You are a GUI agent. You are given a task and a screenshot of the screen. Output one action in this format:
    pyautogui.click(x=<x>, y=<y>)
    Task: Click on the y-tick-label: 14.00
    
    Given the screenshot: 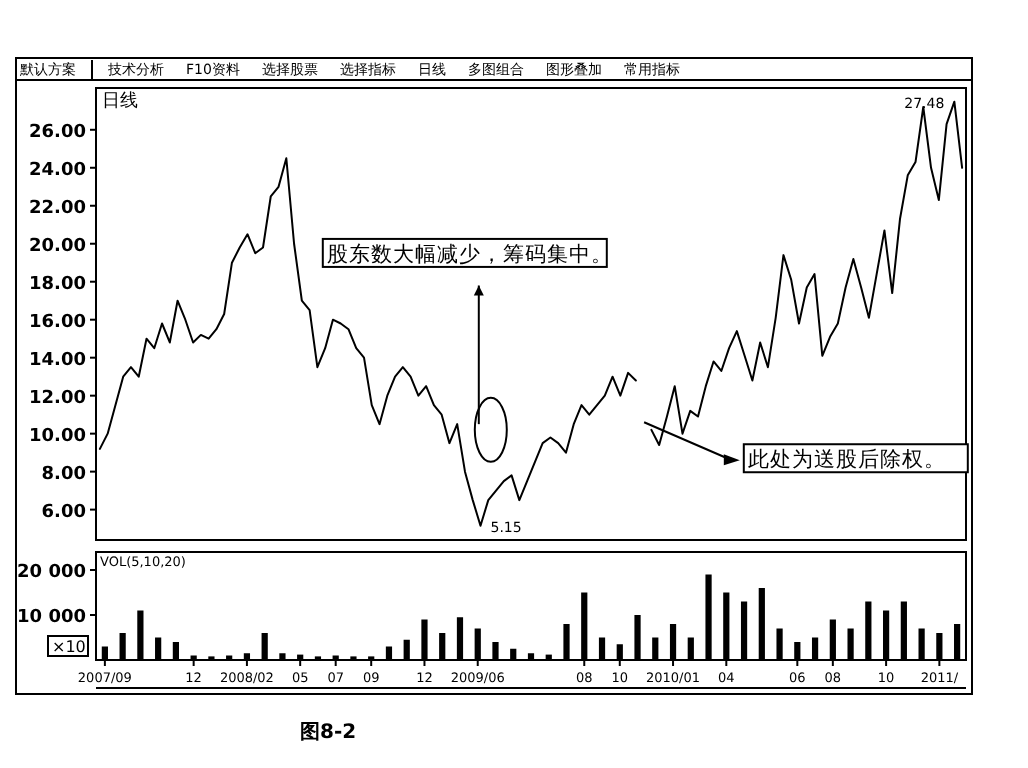 What is the action you would take?
    pyautogui.click(x=57, y=360)
    